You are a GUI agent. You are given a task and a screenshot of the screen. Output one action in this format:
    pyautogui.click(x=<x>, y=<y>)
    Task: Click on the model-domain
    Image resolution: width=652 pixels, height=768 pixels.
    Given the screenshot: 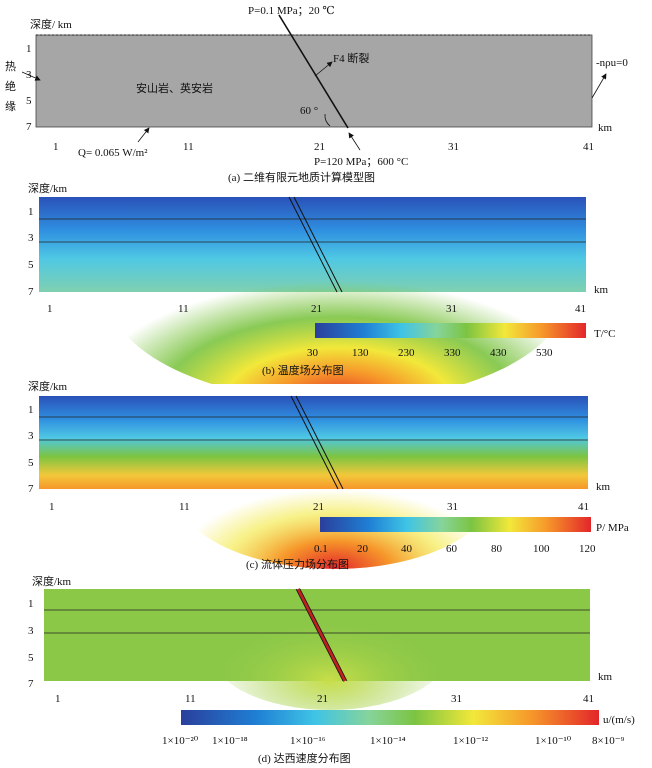 What is the action you would take?
    pyautogui.click(x=314, y=81)
    